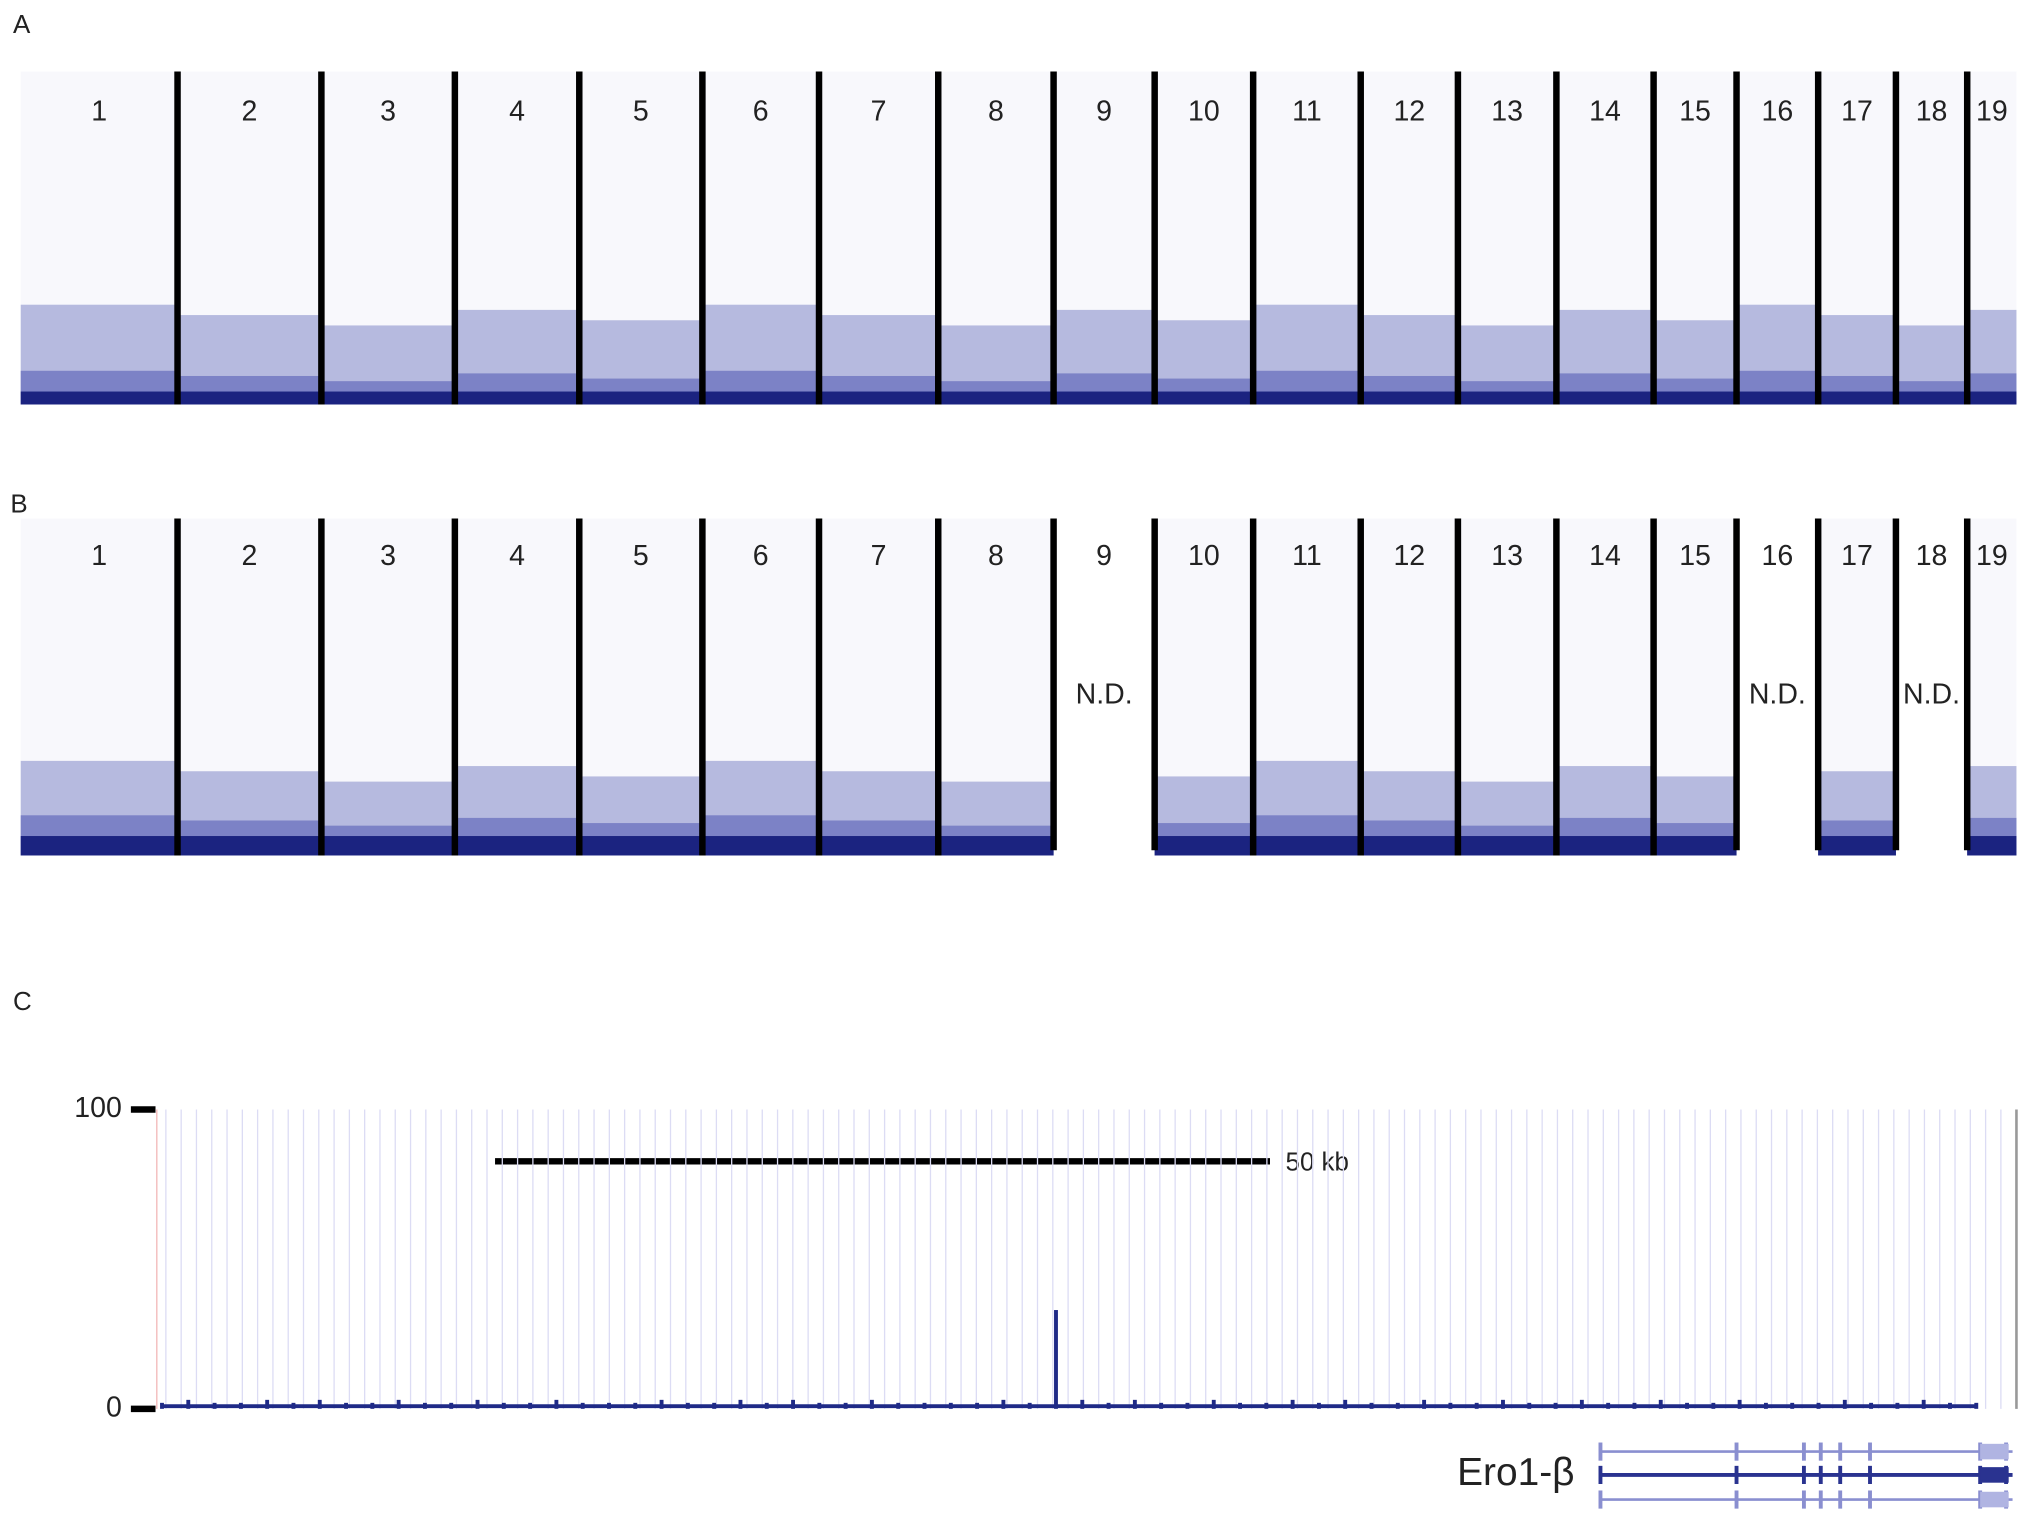  What do you see at coordinates (22, 1002) in the screenshot?
I see `panel-label: C` at bounding box center [22, 1002].